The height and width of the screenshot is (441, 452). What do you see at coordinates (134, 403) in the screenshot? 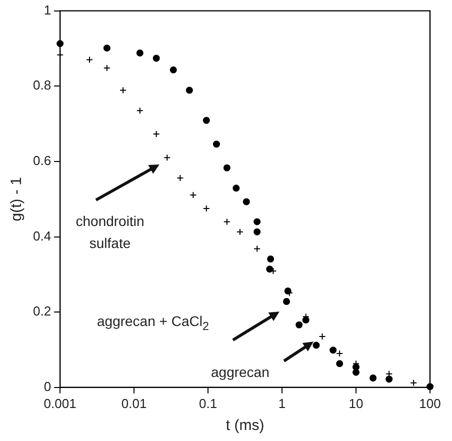
I see `x-tick-label: 0.01` at bounding box center [134, 403].